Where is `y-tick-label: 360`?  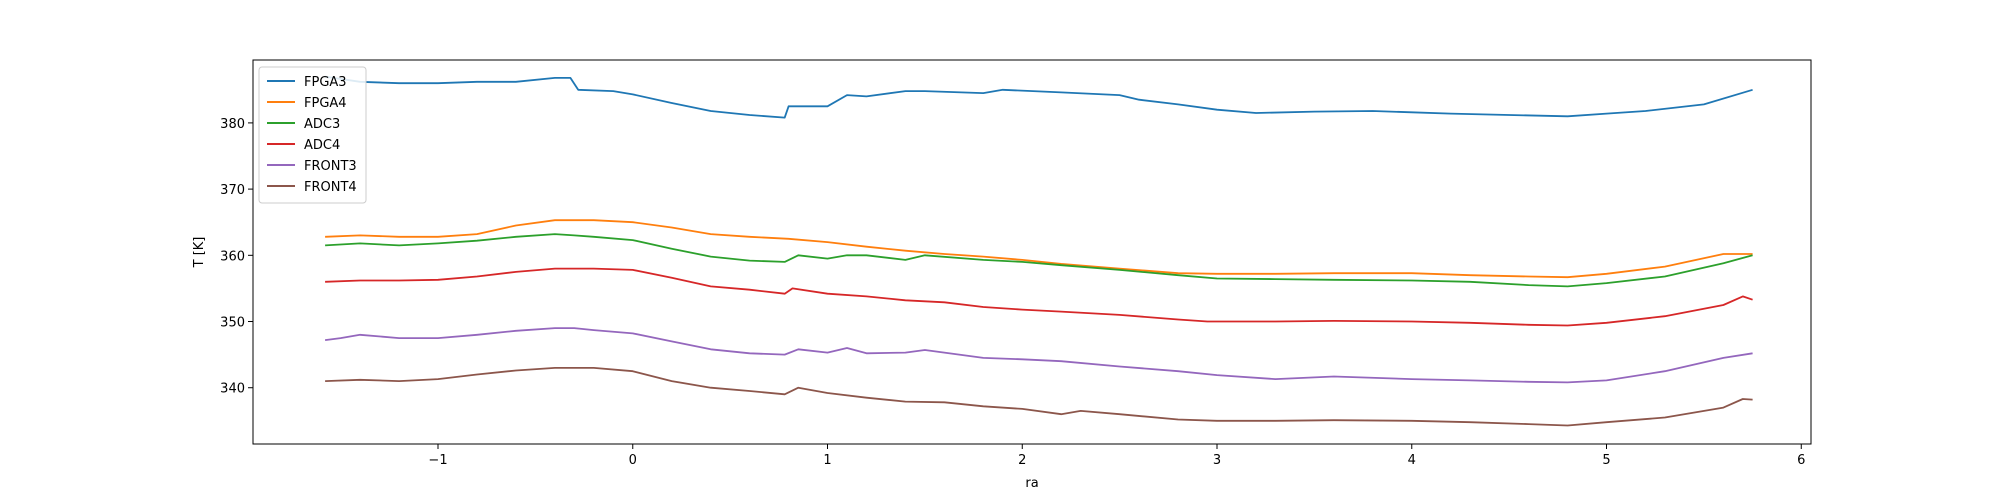
y-tick-label: 360 is located at coordinates (232, 256).